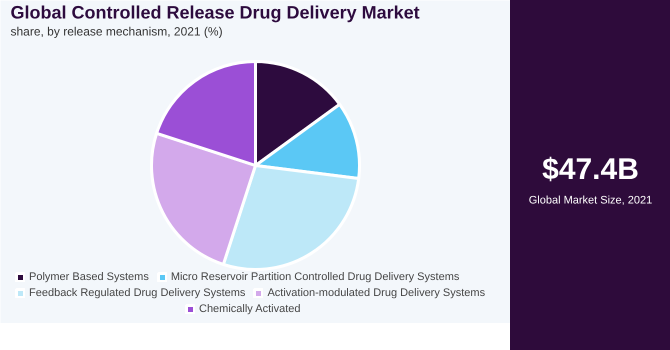 This screenshot has height=350, width=670. I want to click on chart-title: Global Controlled Release Drug Delivery Market, so click(215, 12).